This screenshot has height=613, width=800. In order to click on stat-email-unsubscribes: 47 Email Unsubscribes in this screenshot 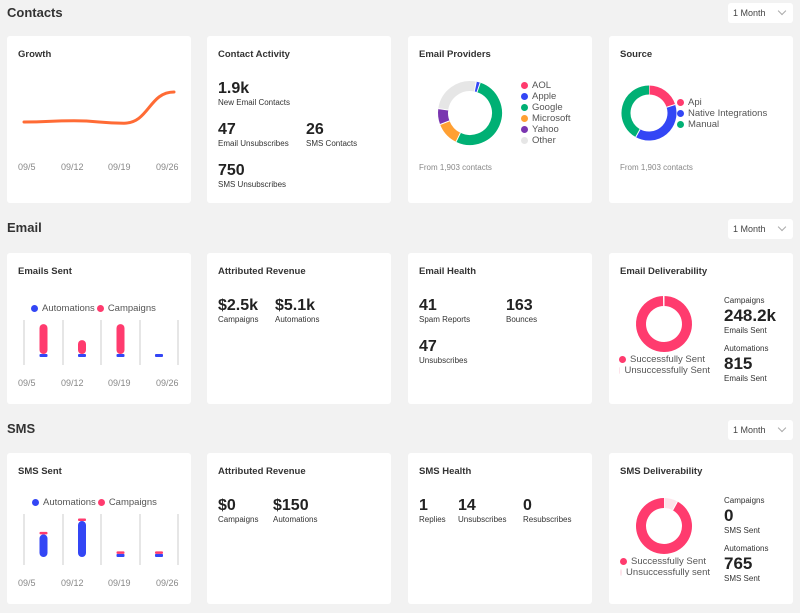, I will do `click(253, 135)`.